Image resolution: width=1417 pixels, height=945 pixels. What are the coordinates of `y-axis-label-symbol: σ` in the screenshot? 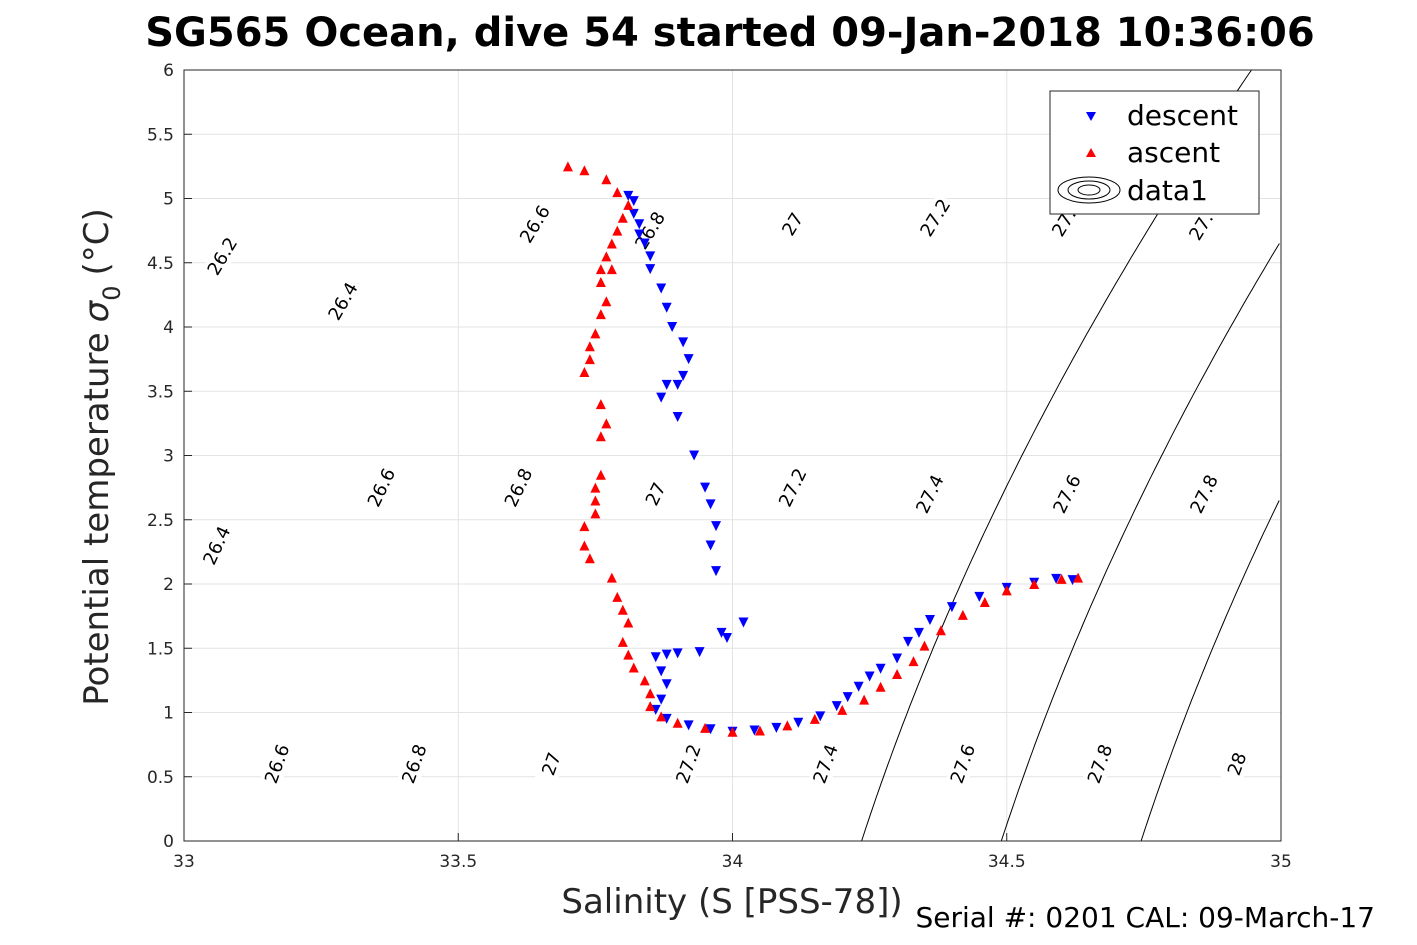 It's located at (97, 310).